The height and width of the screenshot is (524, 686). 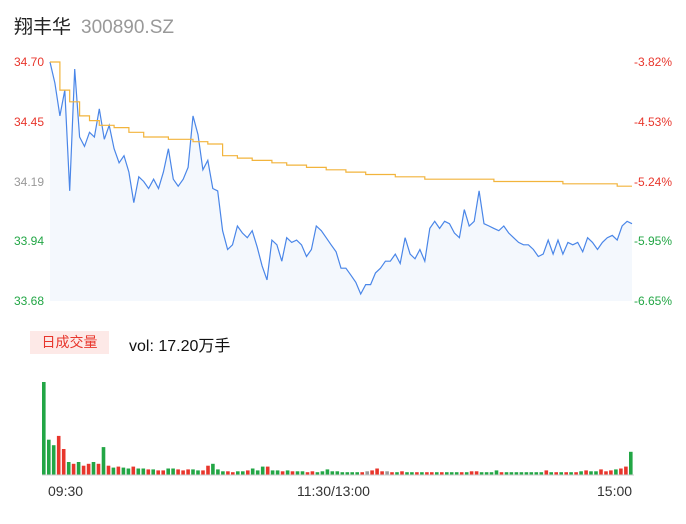 I want to click on y-tick-left: 34.70, so click(x=29, y=62).